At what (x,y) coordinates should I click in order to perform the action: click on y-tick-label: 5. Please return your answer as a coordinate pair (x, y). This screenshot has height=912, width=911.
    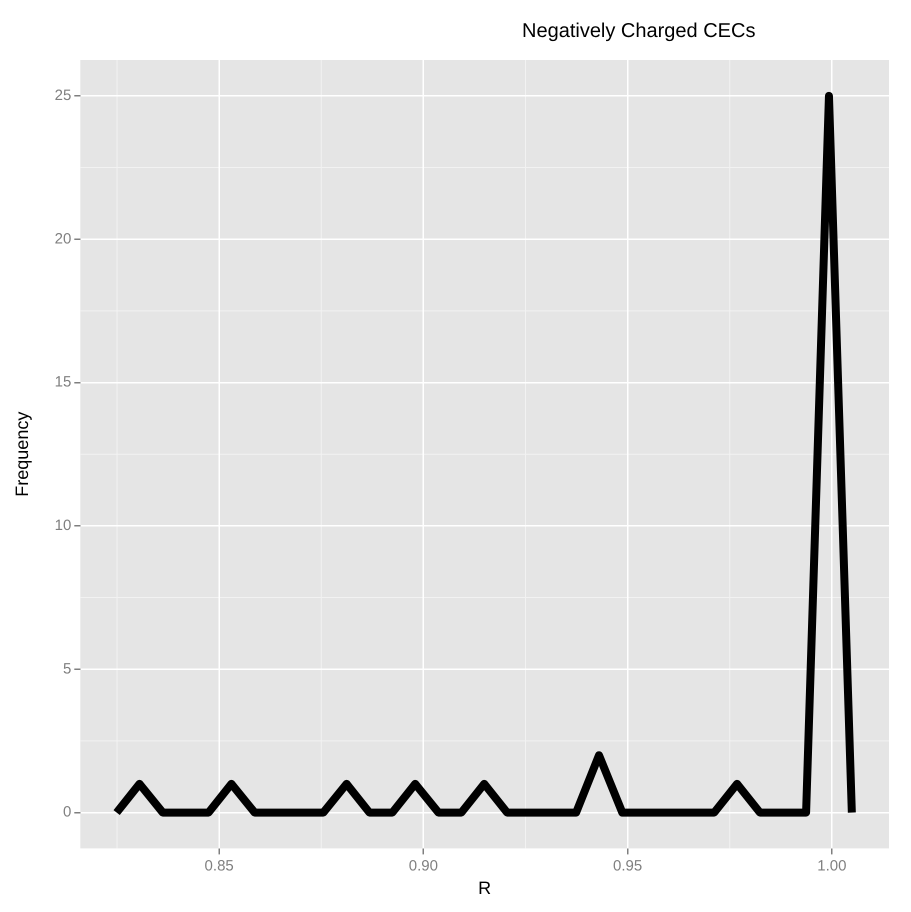
    Looking at the image, I should click on (67, 669).